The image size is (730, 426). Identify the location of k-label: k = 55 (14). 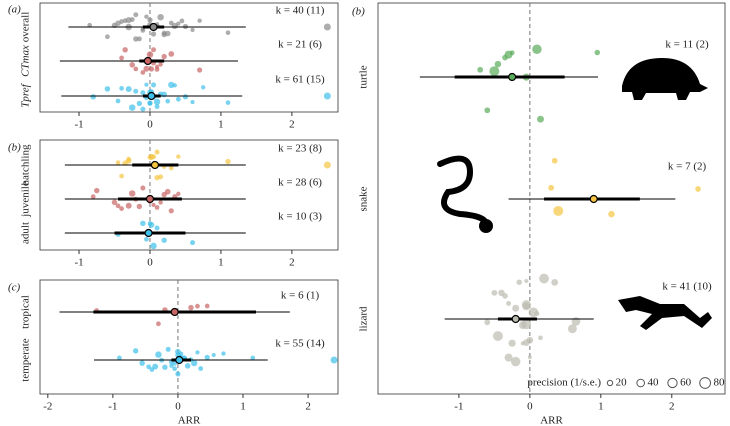
(300, 344).